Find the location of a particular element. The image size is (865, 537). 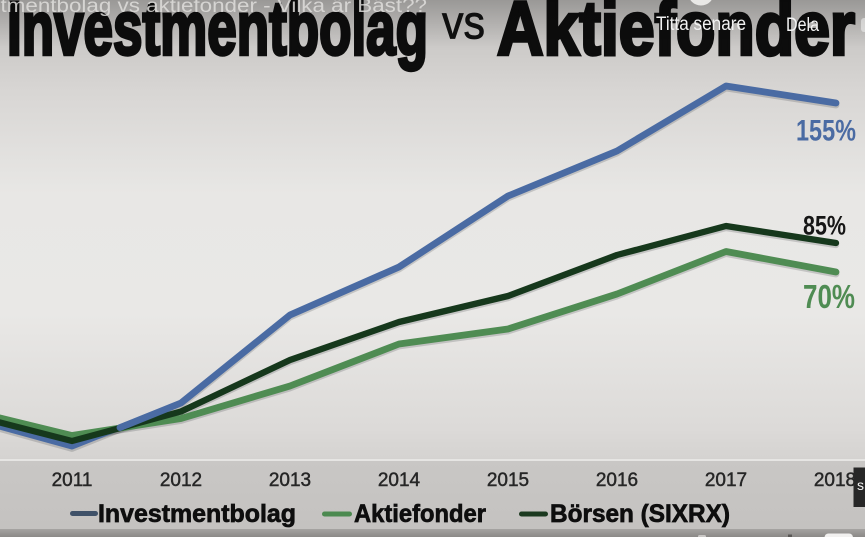

svg-text: 70% is located at coordinates (829, 296).